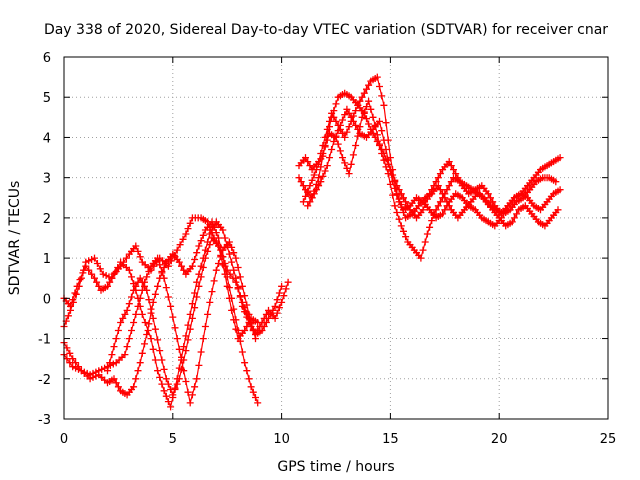 Image resolution: width=640 pixels, height=480 pixels. I want to click on y-tick-label: 1, so click(47, 259).